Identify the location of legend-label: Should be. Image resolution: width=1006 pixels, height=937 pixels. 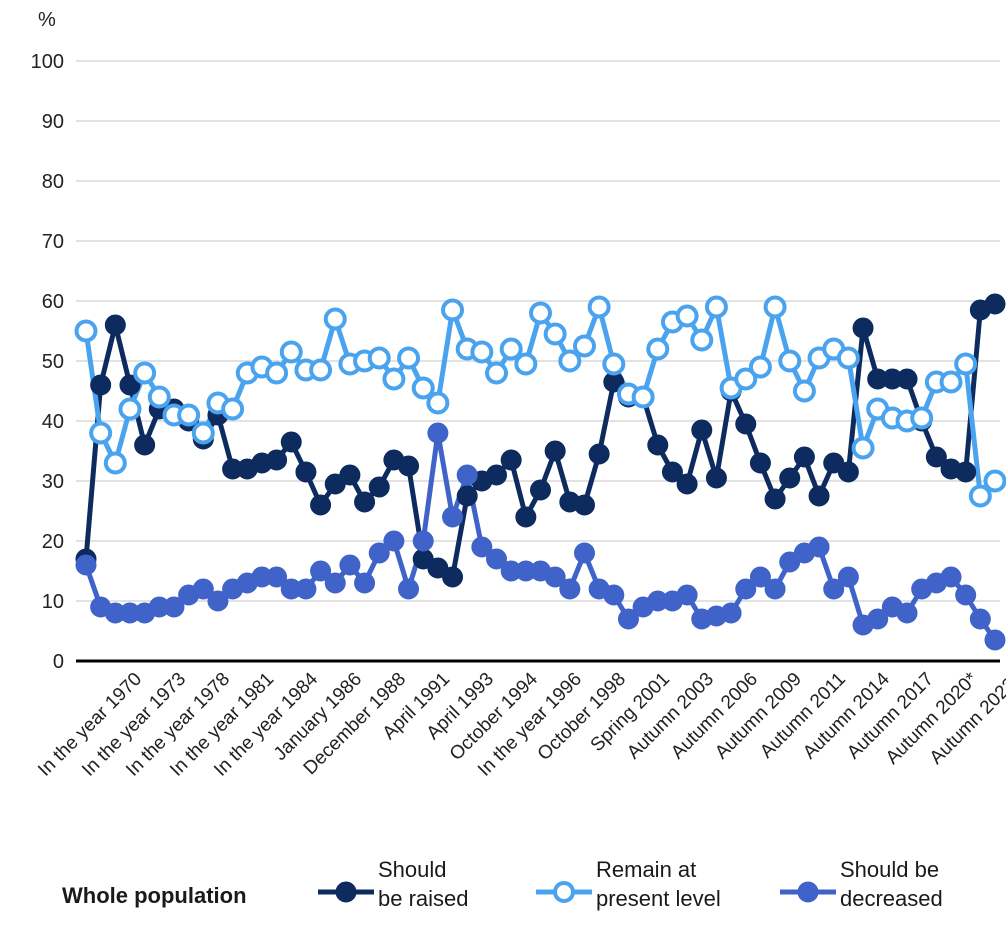
(889, 869).